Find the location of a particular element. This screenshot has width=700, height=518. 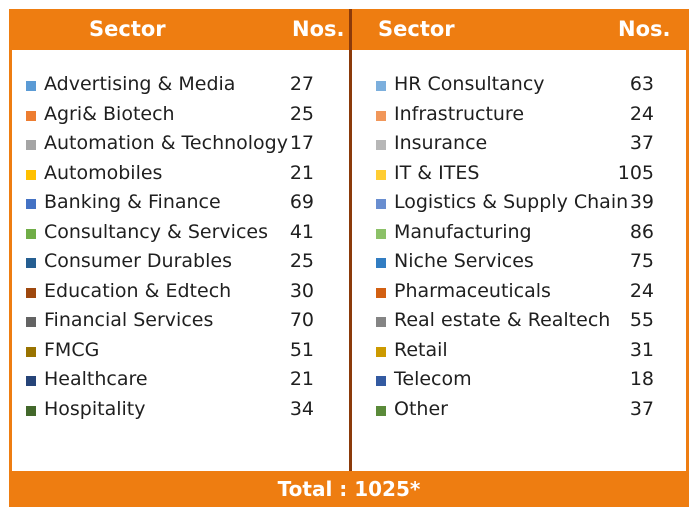

sector-name: Manufacturing is located at coordinates (463, 231).